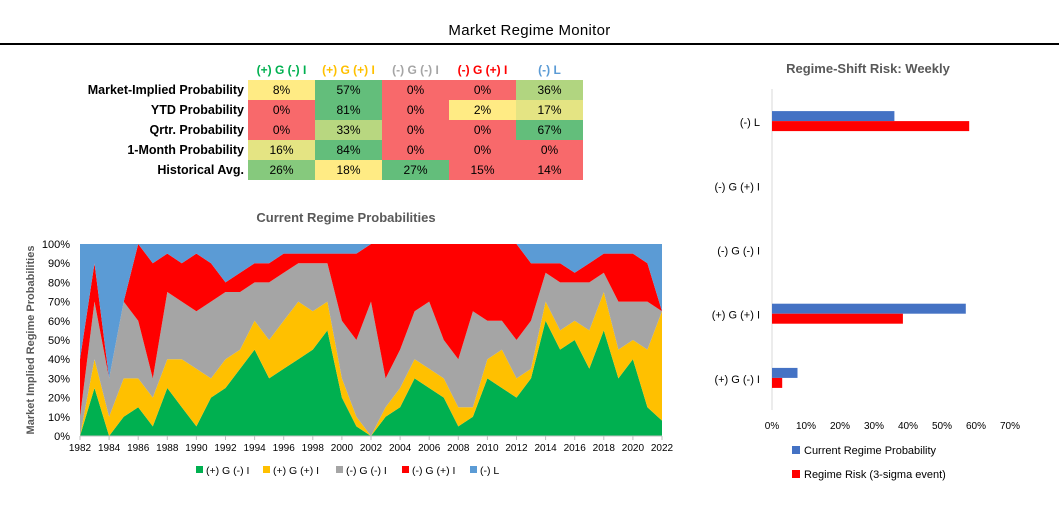  Describe the element at coordinates (348, 110) in the screenshot. I see `table-cell: 81%` at that location.